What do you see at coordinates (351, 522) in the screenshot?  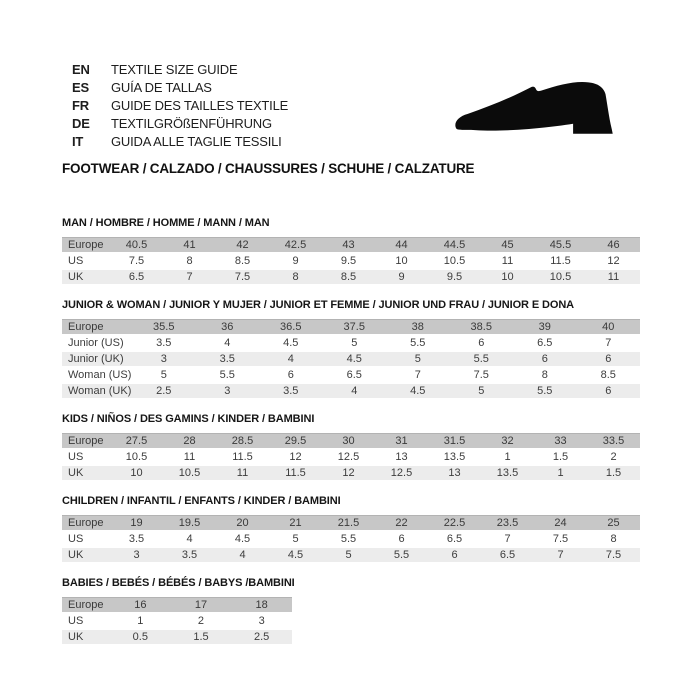 I see `table-row: Europe 19 19.5 20 21 21.5 22 22.5 23.5 24 25` at bounding box center [351, 522].